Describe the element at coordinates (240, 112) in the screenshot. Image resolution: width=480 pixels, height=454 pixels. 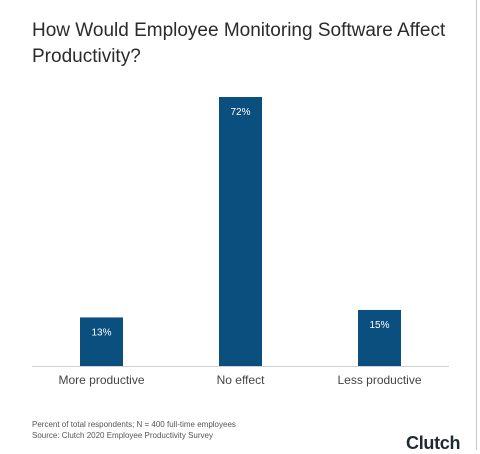
I see `data-label-no-effect: 72%` at that location.